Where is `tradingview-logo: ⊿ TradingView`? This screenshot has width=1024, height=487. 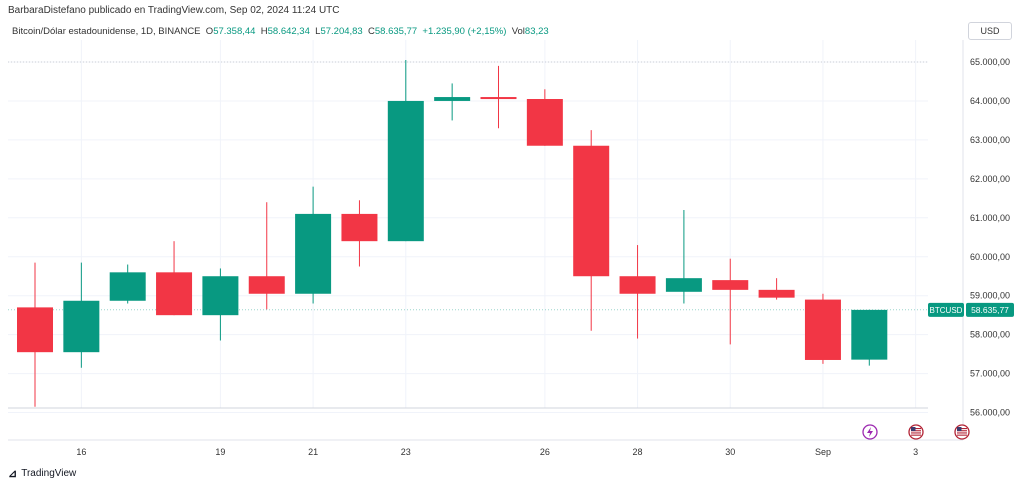 tradingview-logo: ⊿ TradingView is located at coordinates (42, 473).